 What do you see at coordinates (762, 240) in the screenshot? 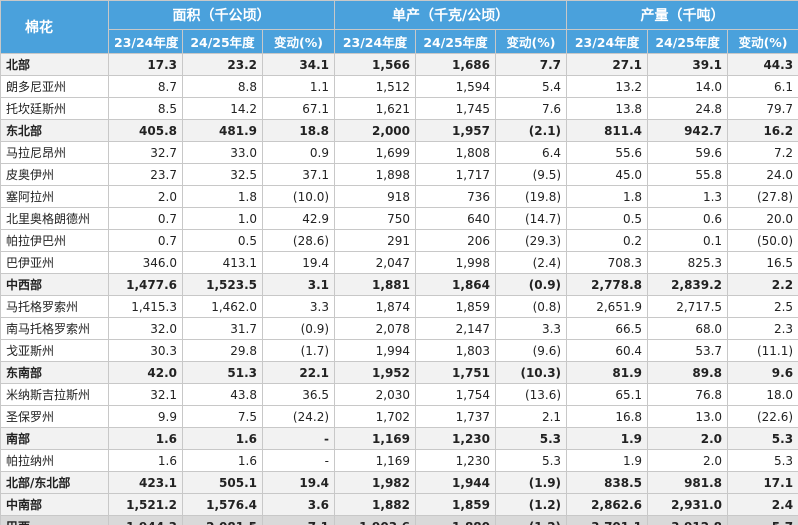
I see `table-cell: (50.0)` at bounding box center [762, 240].